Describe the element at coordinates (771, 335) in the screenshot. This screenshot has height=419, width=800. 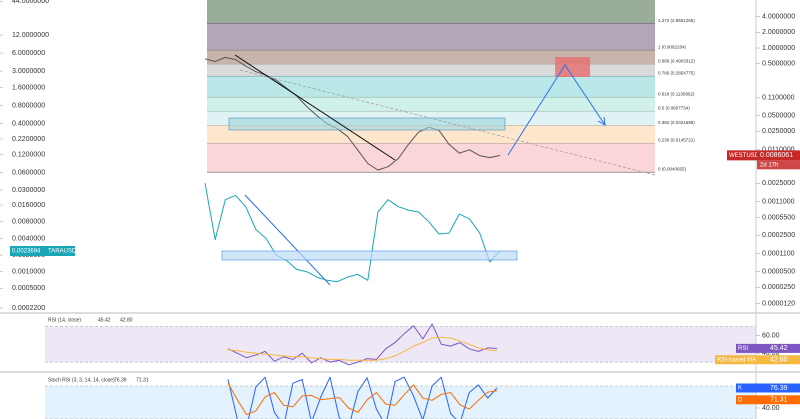
I see `y-tick-label: 60.00` at that location.